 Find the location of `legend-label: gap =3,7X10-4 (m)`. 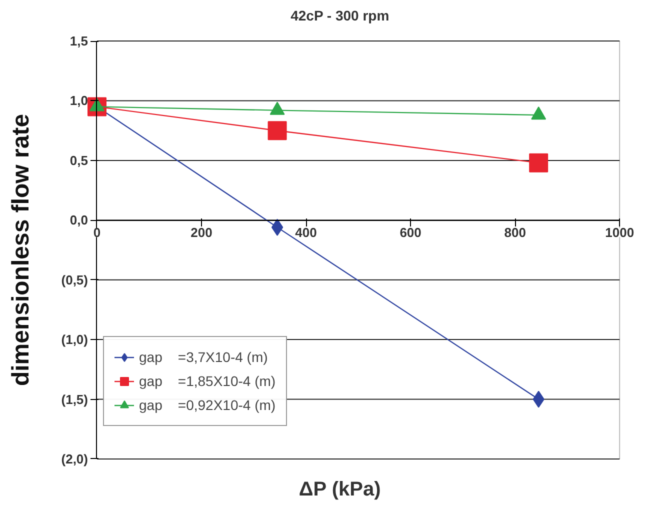

legend-label: gap =3,7X10-4 (m) is located at coordinates (203, 357).